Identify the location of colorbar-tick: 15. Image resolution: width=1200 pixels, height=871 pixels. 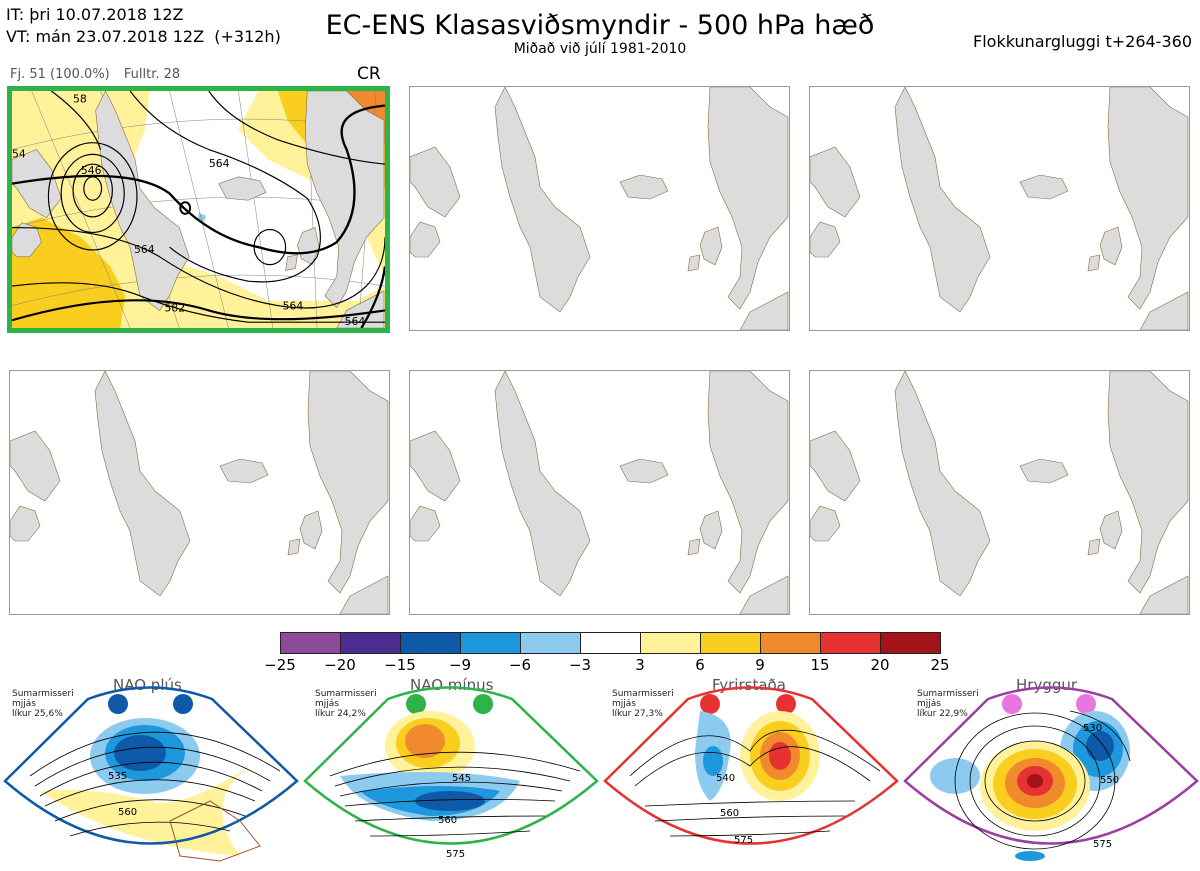
(820, 665).